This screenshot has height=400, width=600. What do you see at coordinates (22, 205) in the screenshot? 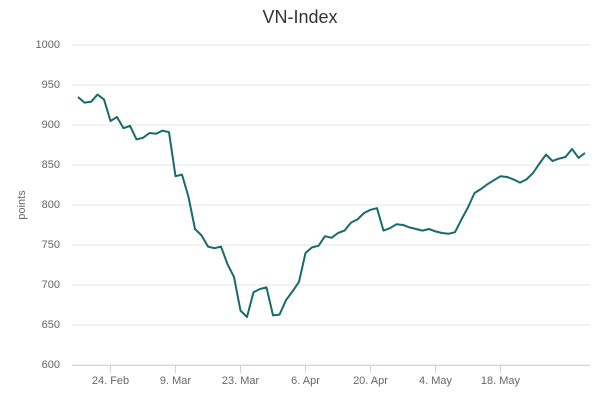
I see `y-axis-label: points` at bounding box center [22, 205].